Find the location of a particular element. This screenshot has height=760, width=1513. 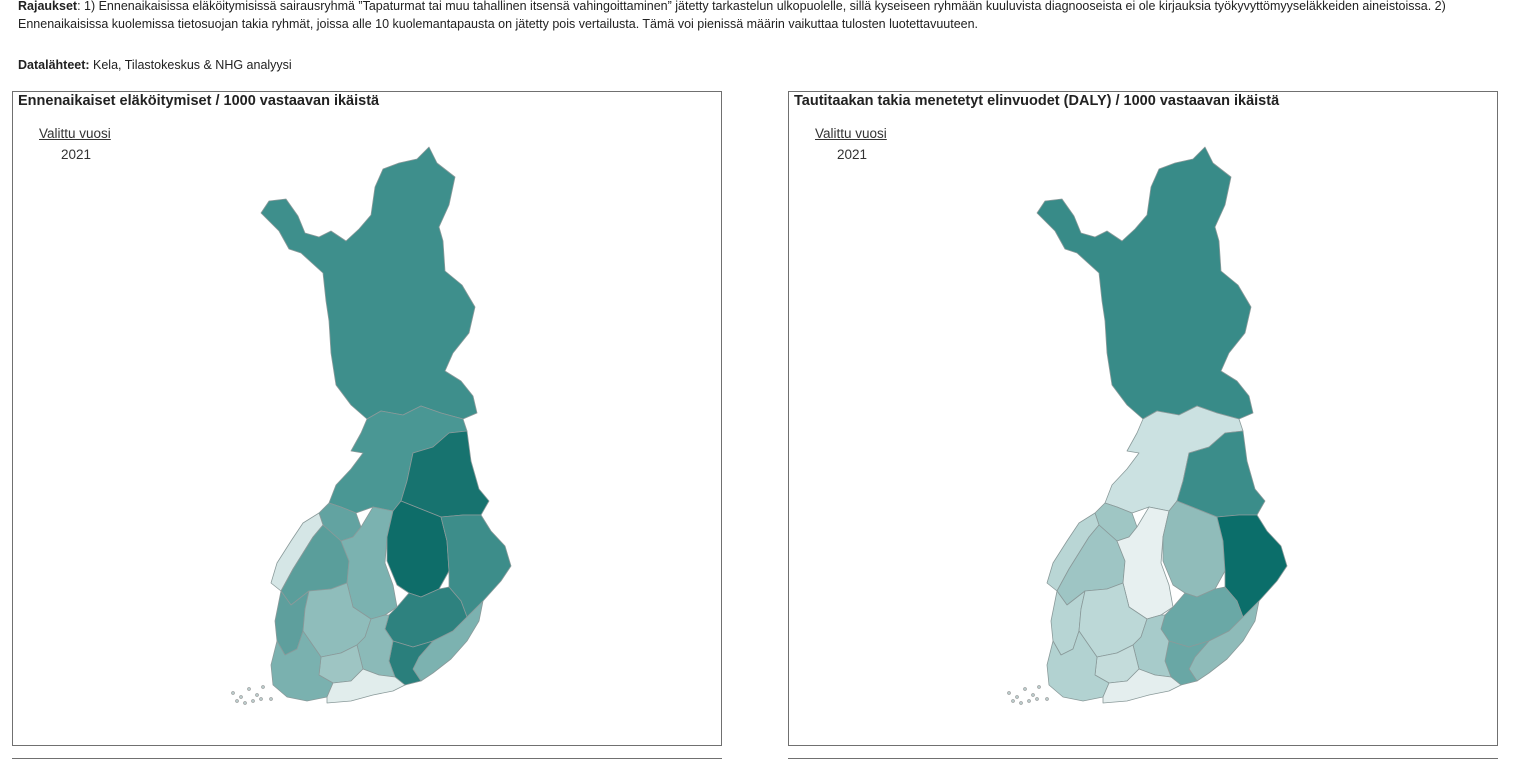

finland-map-early-retirements is located at coordinates (371, 425).